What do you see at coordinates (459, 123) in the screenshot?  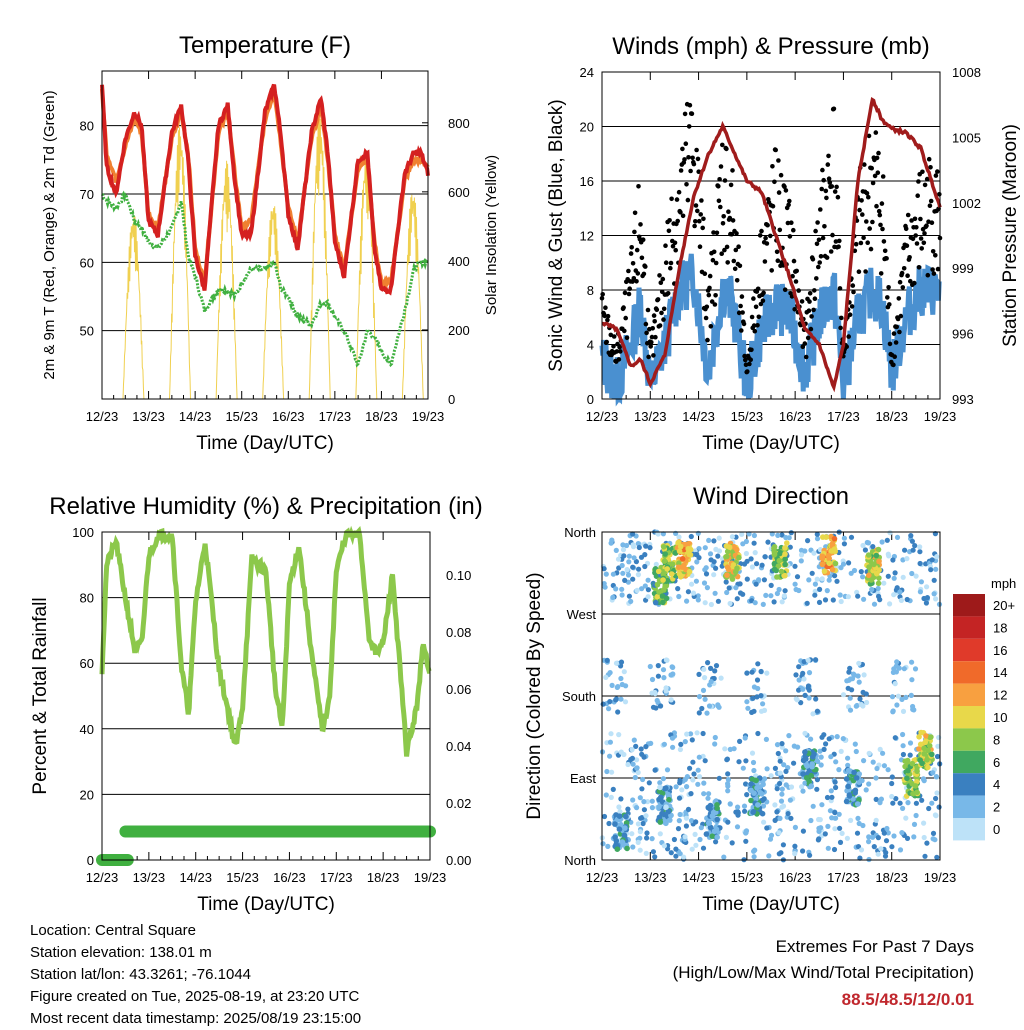 I see `y2-tick-label: 800` at bounding box center [459, 123].